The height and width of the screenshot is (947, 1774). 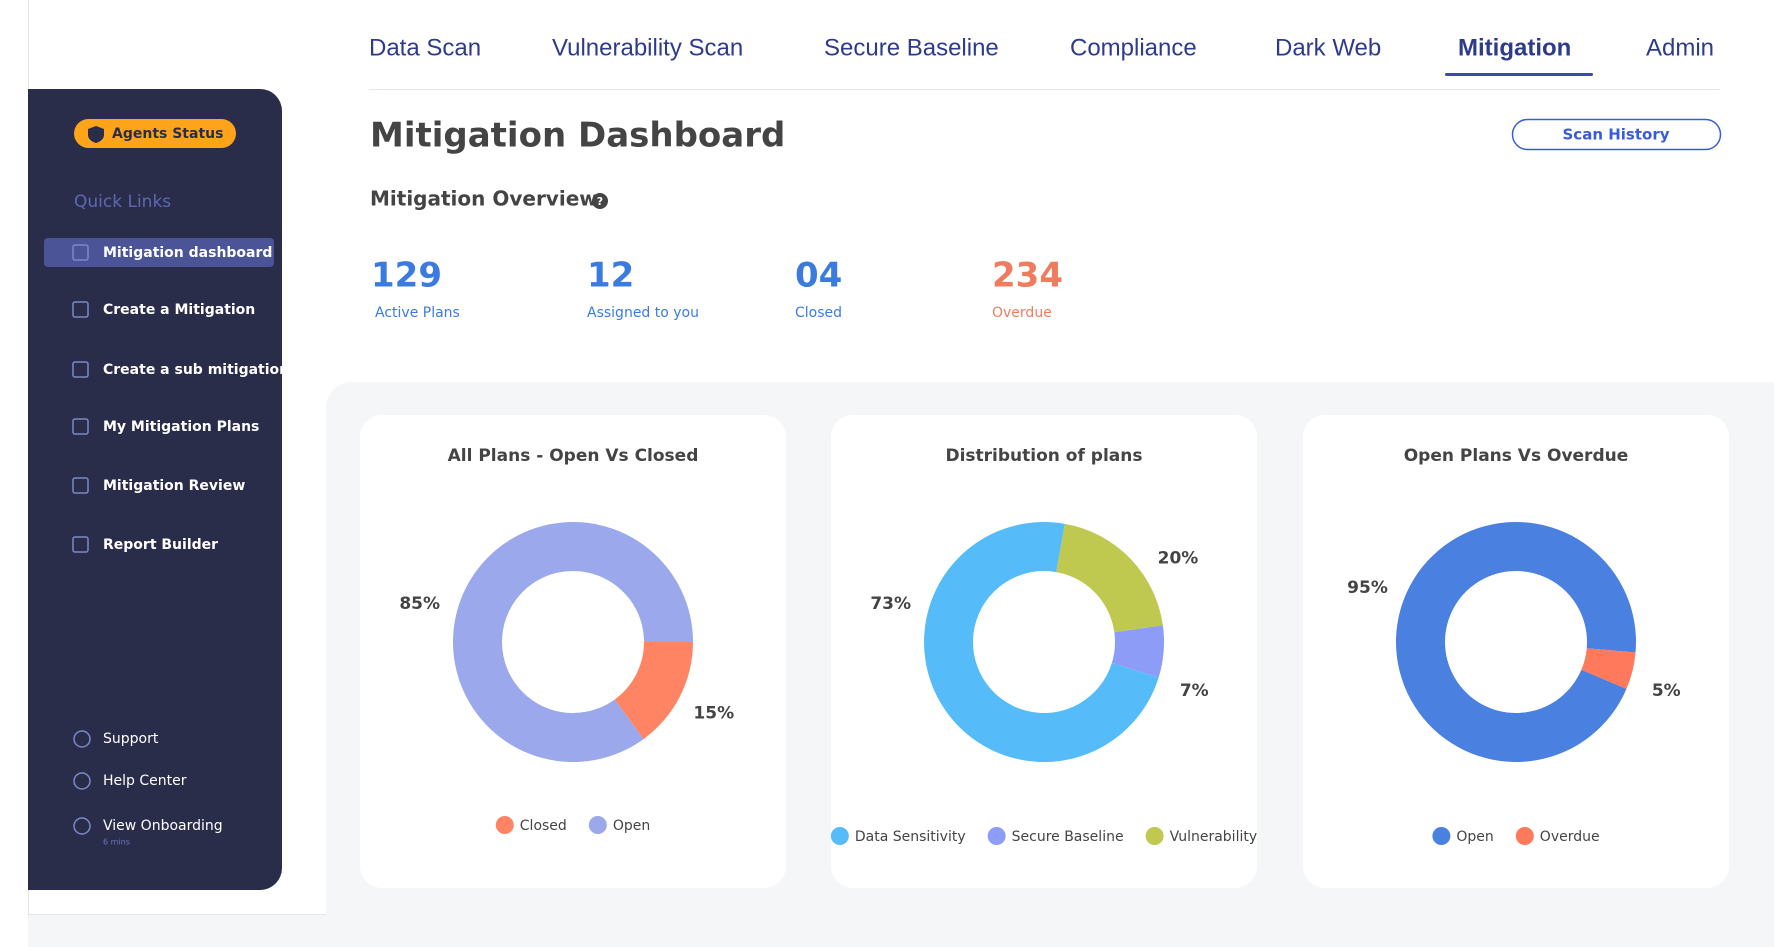 I want to click on active-underline, so click(x=1519, y=74).